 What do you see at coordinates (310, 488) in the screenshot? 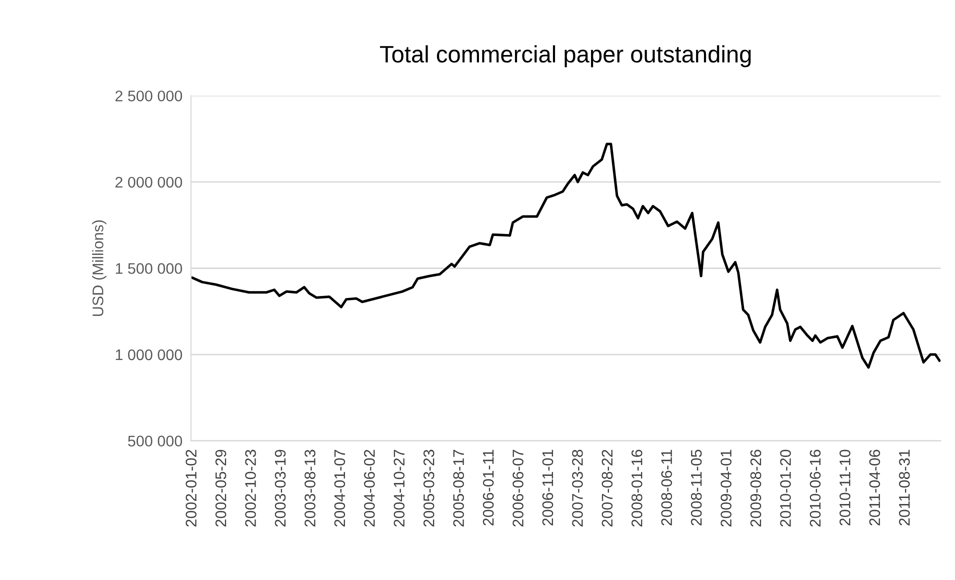
I see `x-tick-label: 2003-08-13` at bounding box center [310, 488].